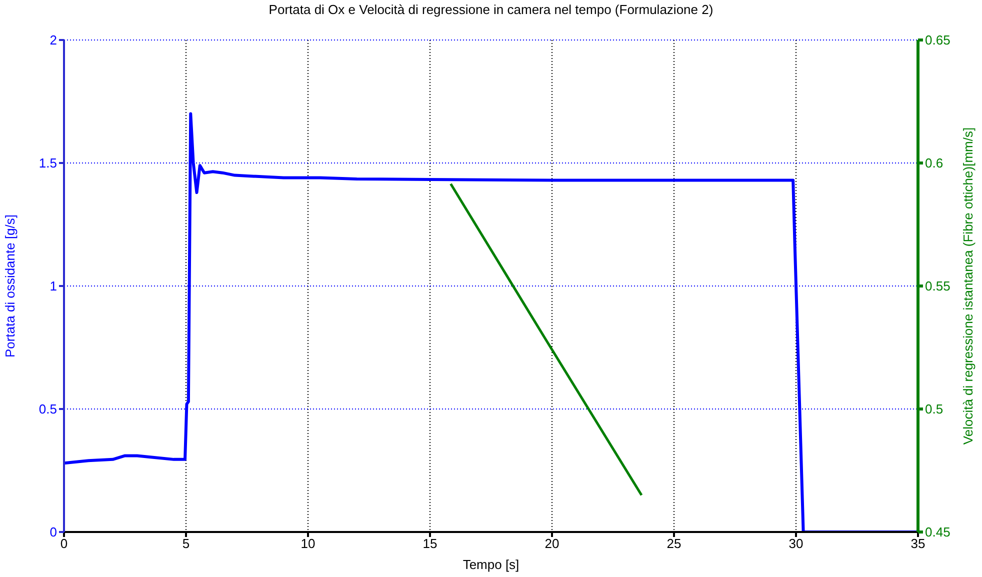 Image resolution: width=982 pixels, height=577 pixels. What do you see at coordinates (937, 286) in the screenshot?
I see `y2-tick-label: 0.55` at bounding box center [937, 286].